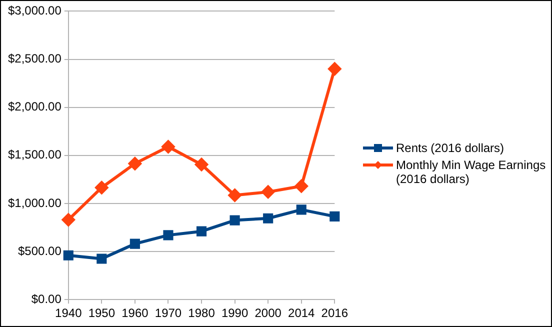 This screenshot has width=552, height=327. I want to click on x-tick-label: 1950, so click(102, 313).